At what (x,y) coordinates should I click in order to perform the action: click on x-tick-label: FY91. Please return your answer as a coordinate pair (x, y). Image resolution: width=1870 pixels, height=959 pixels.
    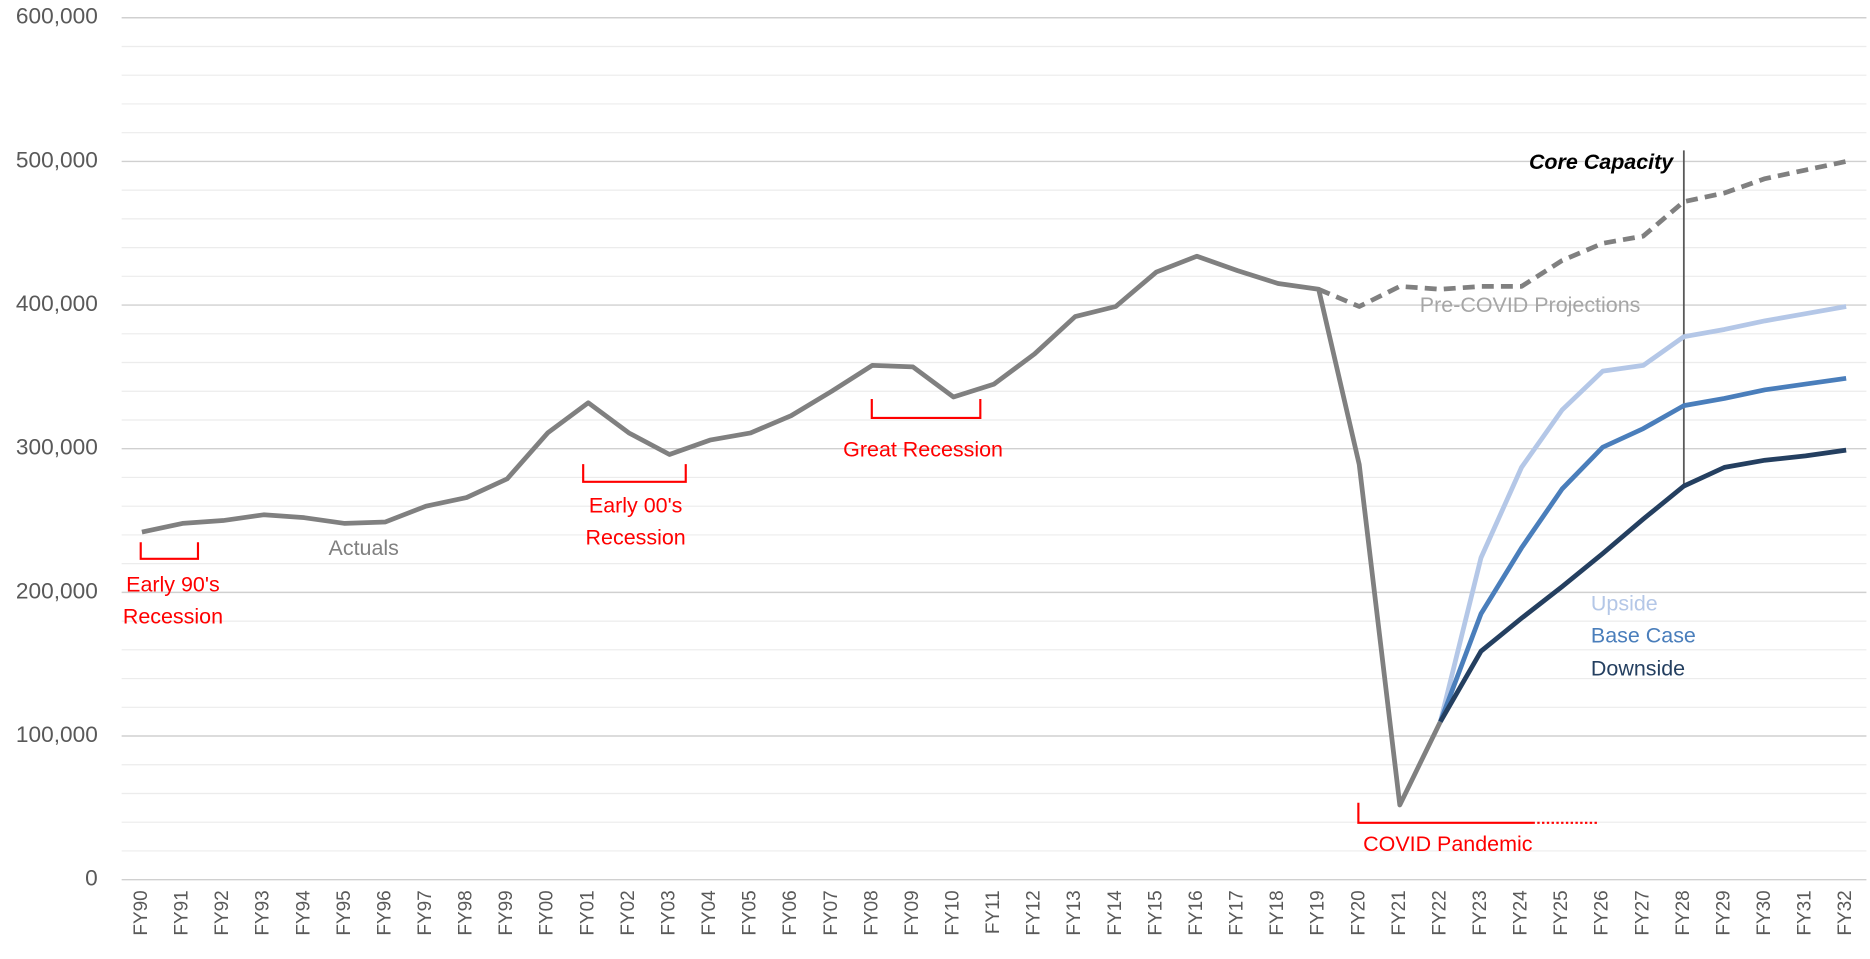
    Looking at the image, I should click on (181, 912).